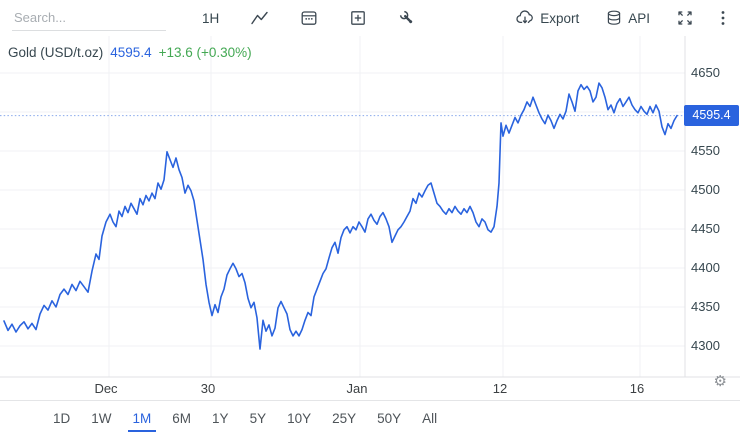 Image resolution: width=740 pixels, height=434 pixels. I want to click on chart-tools: 1H, so click(309, 18).